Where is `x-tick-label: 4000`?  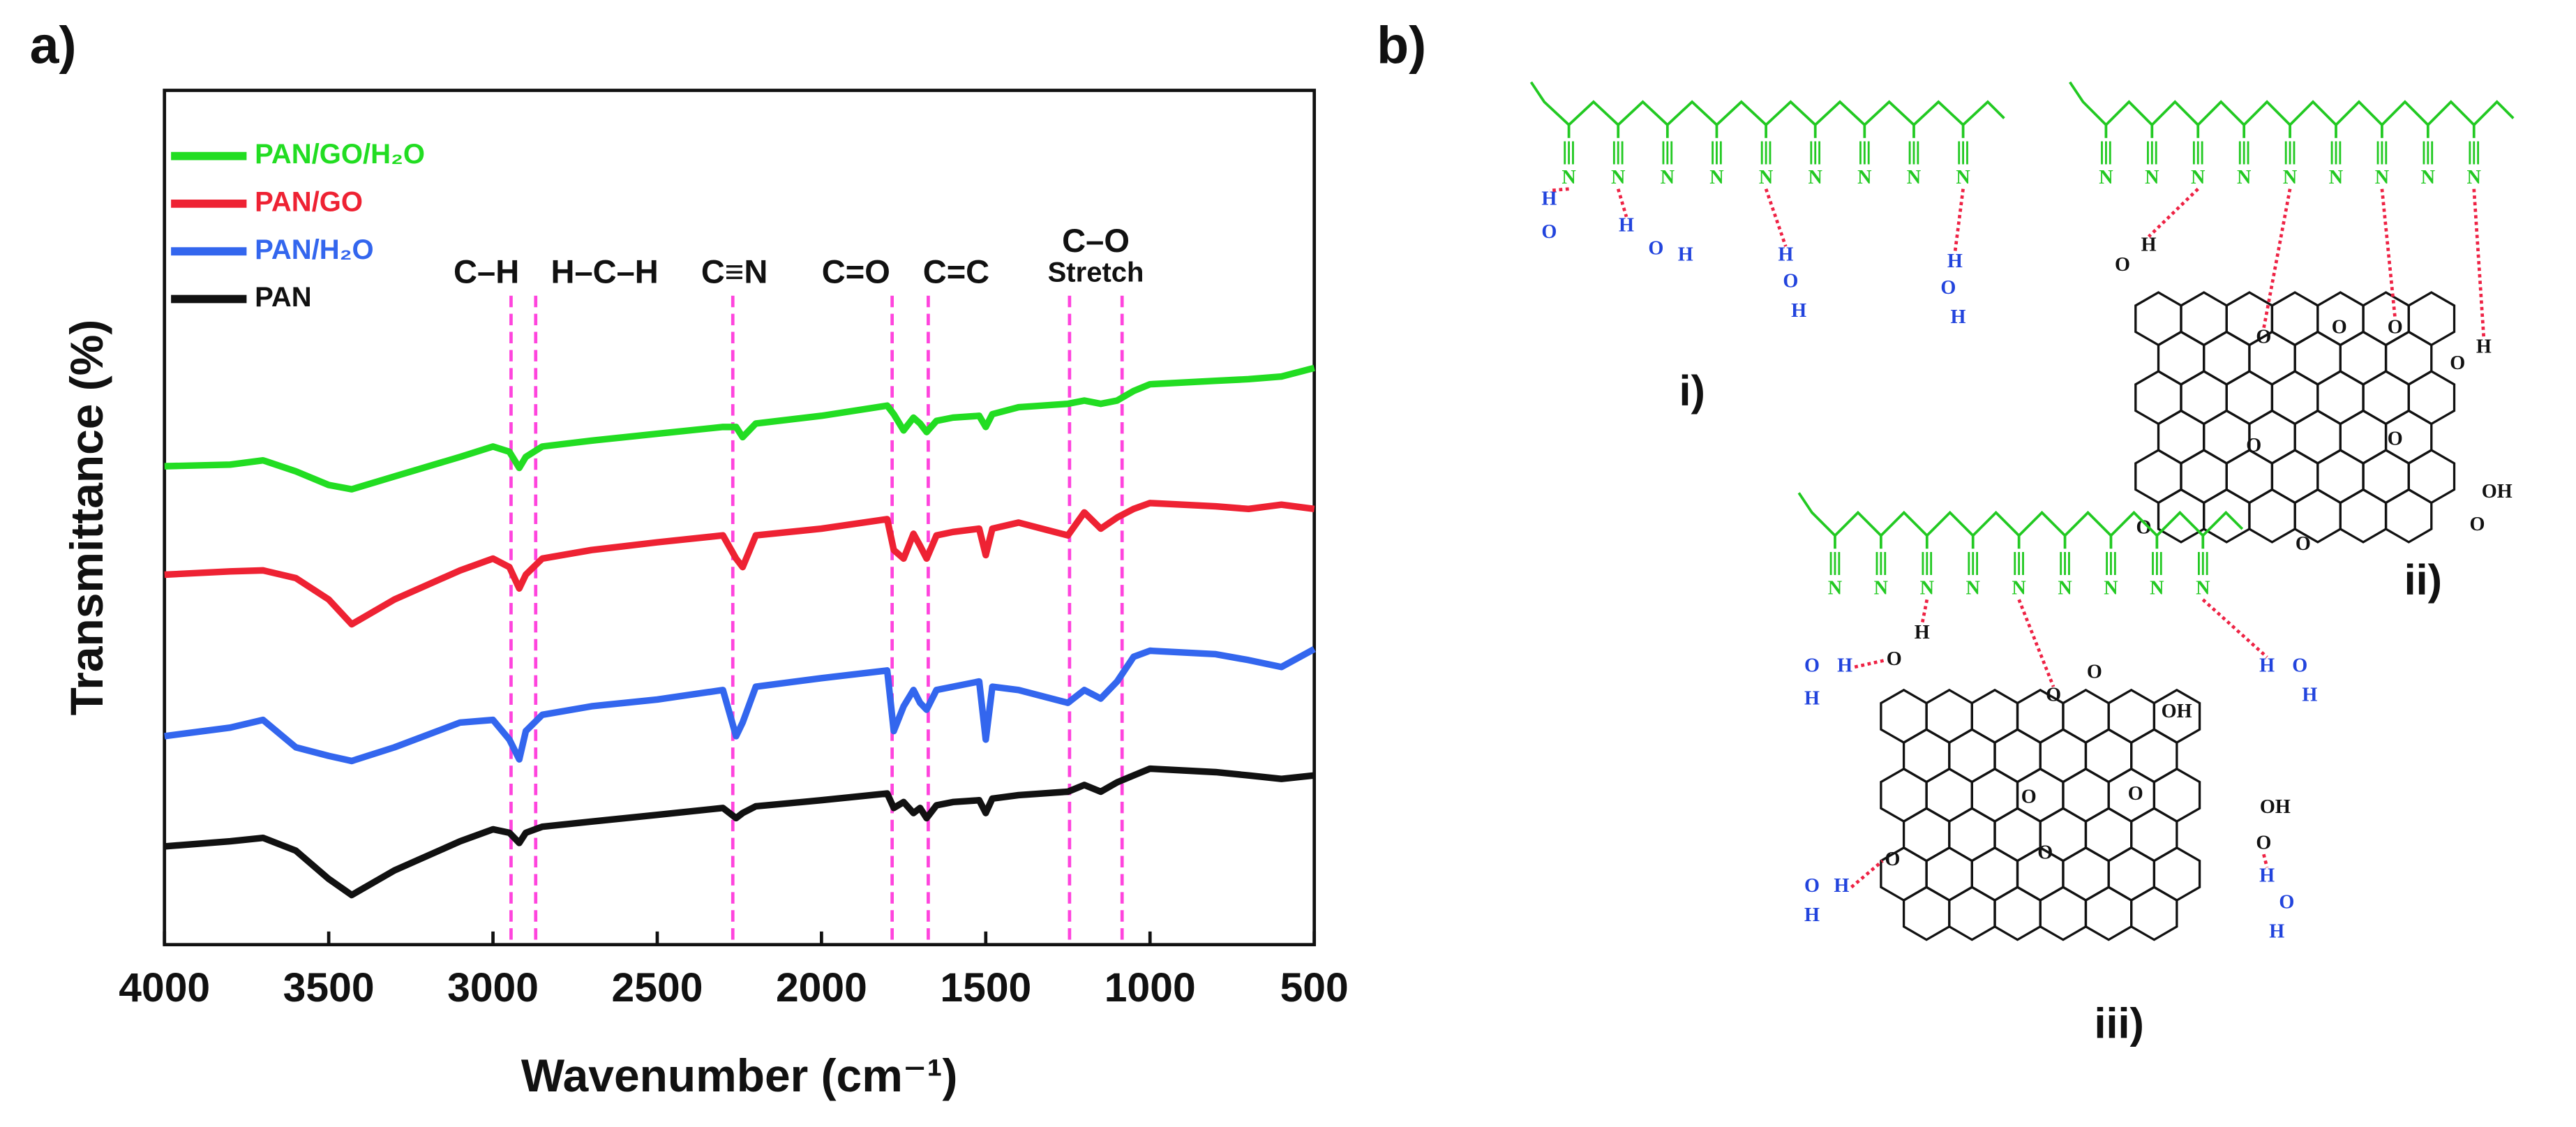
x-tick-label: 4000 is located at coordinates (164, 987).